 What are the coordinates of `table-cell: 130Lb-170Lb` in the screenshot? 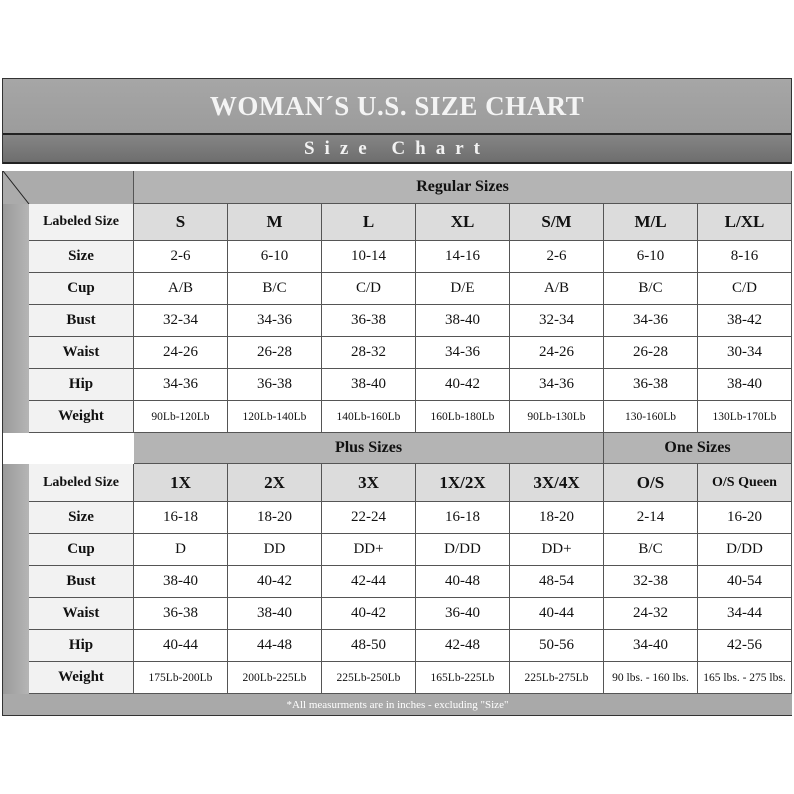 It's located at (745, 417).